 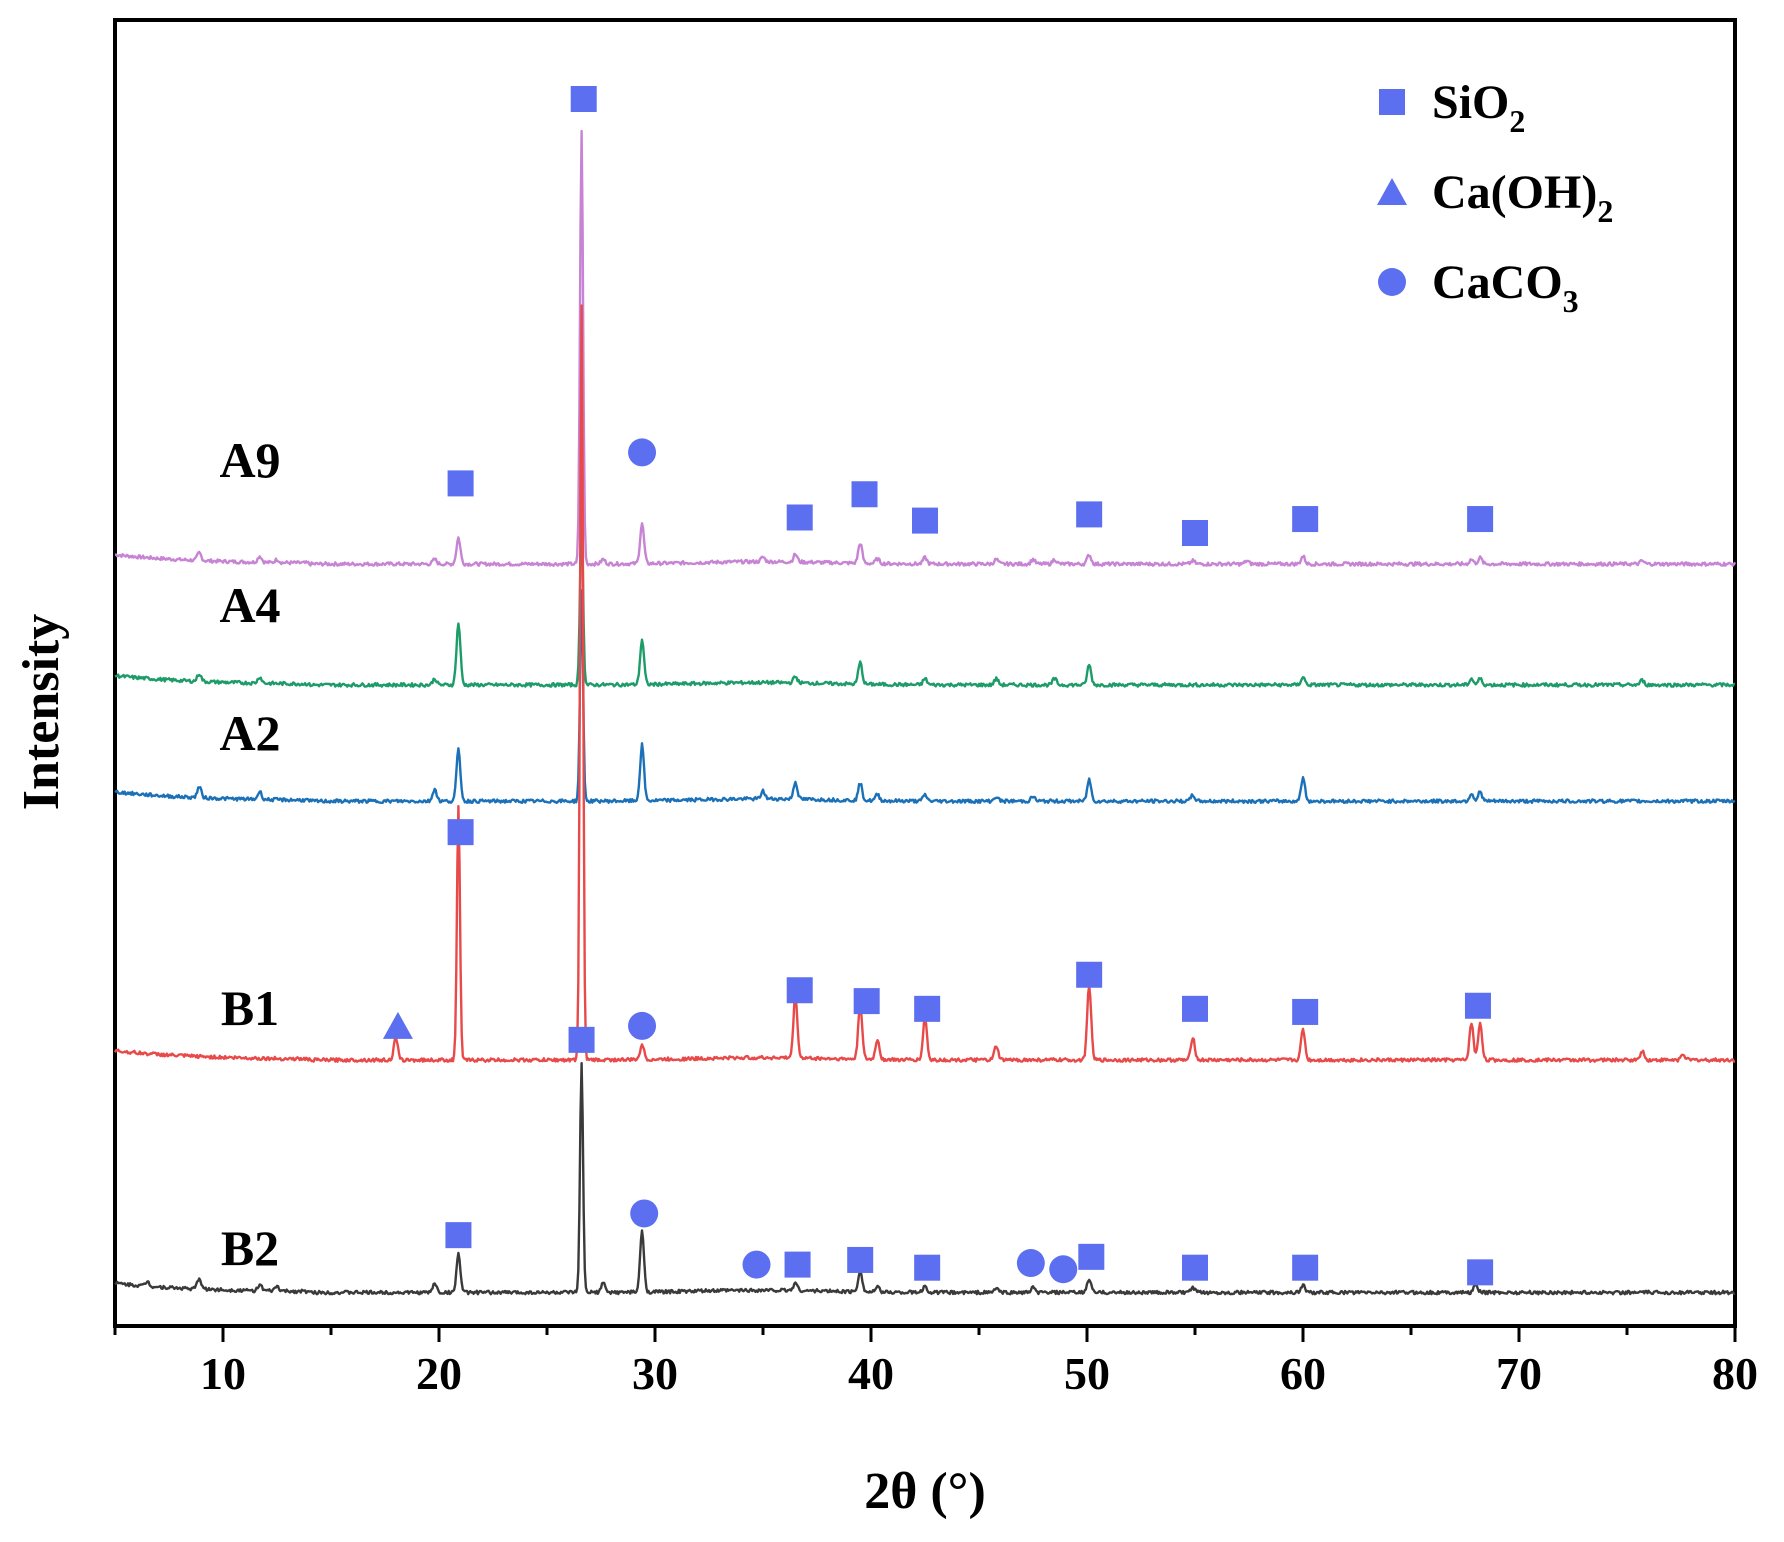 I want to click on legend-item-sio2: SiO2, so click(x=1478, y=107).